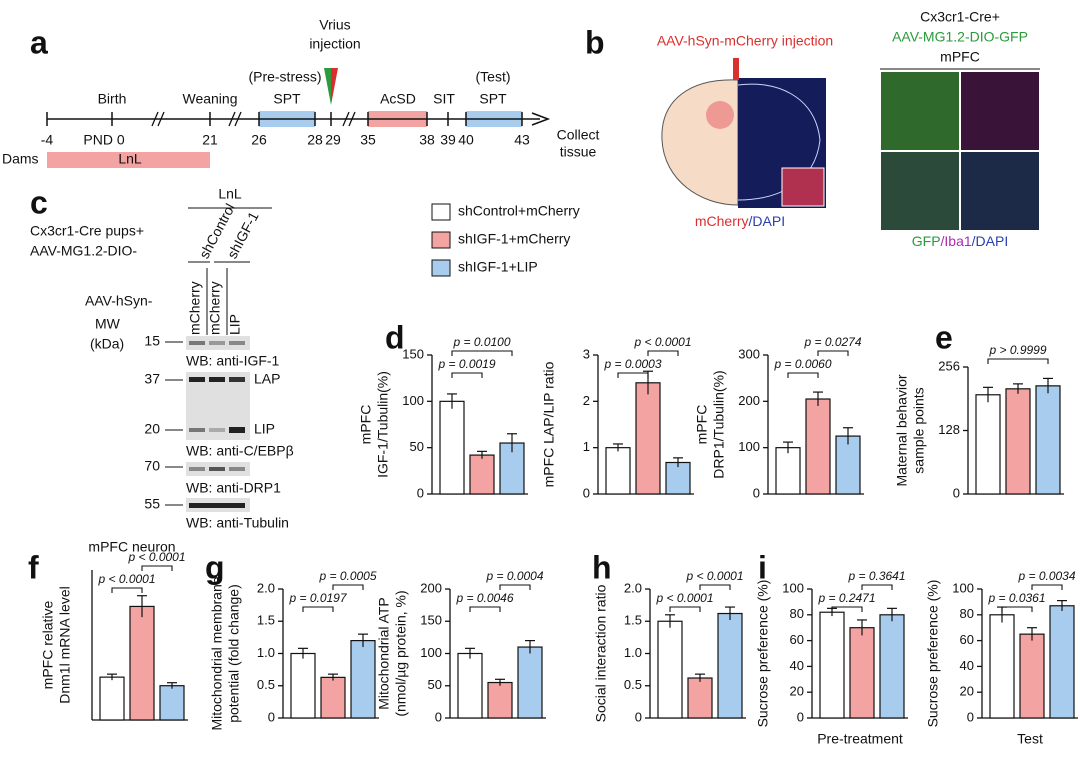  Describe the element at coordinates (720, 115) in the screenshot. I see `injection-site` at that location.